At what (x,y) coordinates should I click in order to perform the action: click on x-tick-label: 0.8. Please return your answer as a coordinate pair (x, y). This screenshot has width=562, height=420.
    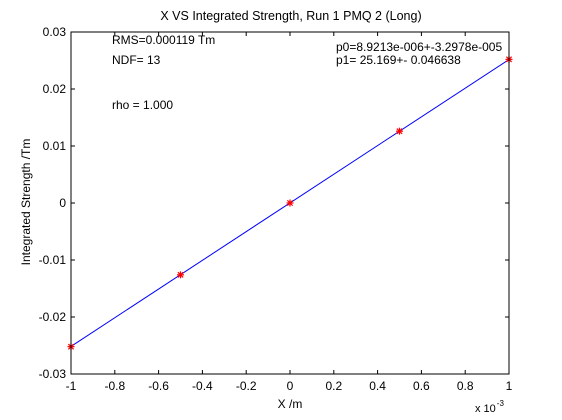
    Looking at the image, I should click on (465, 386).